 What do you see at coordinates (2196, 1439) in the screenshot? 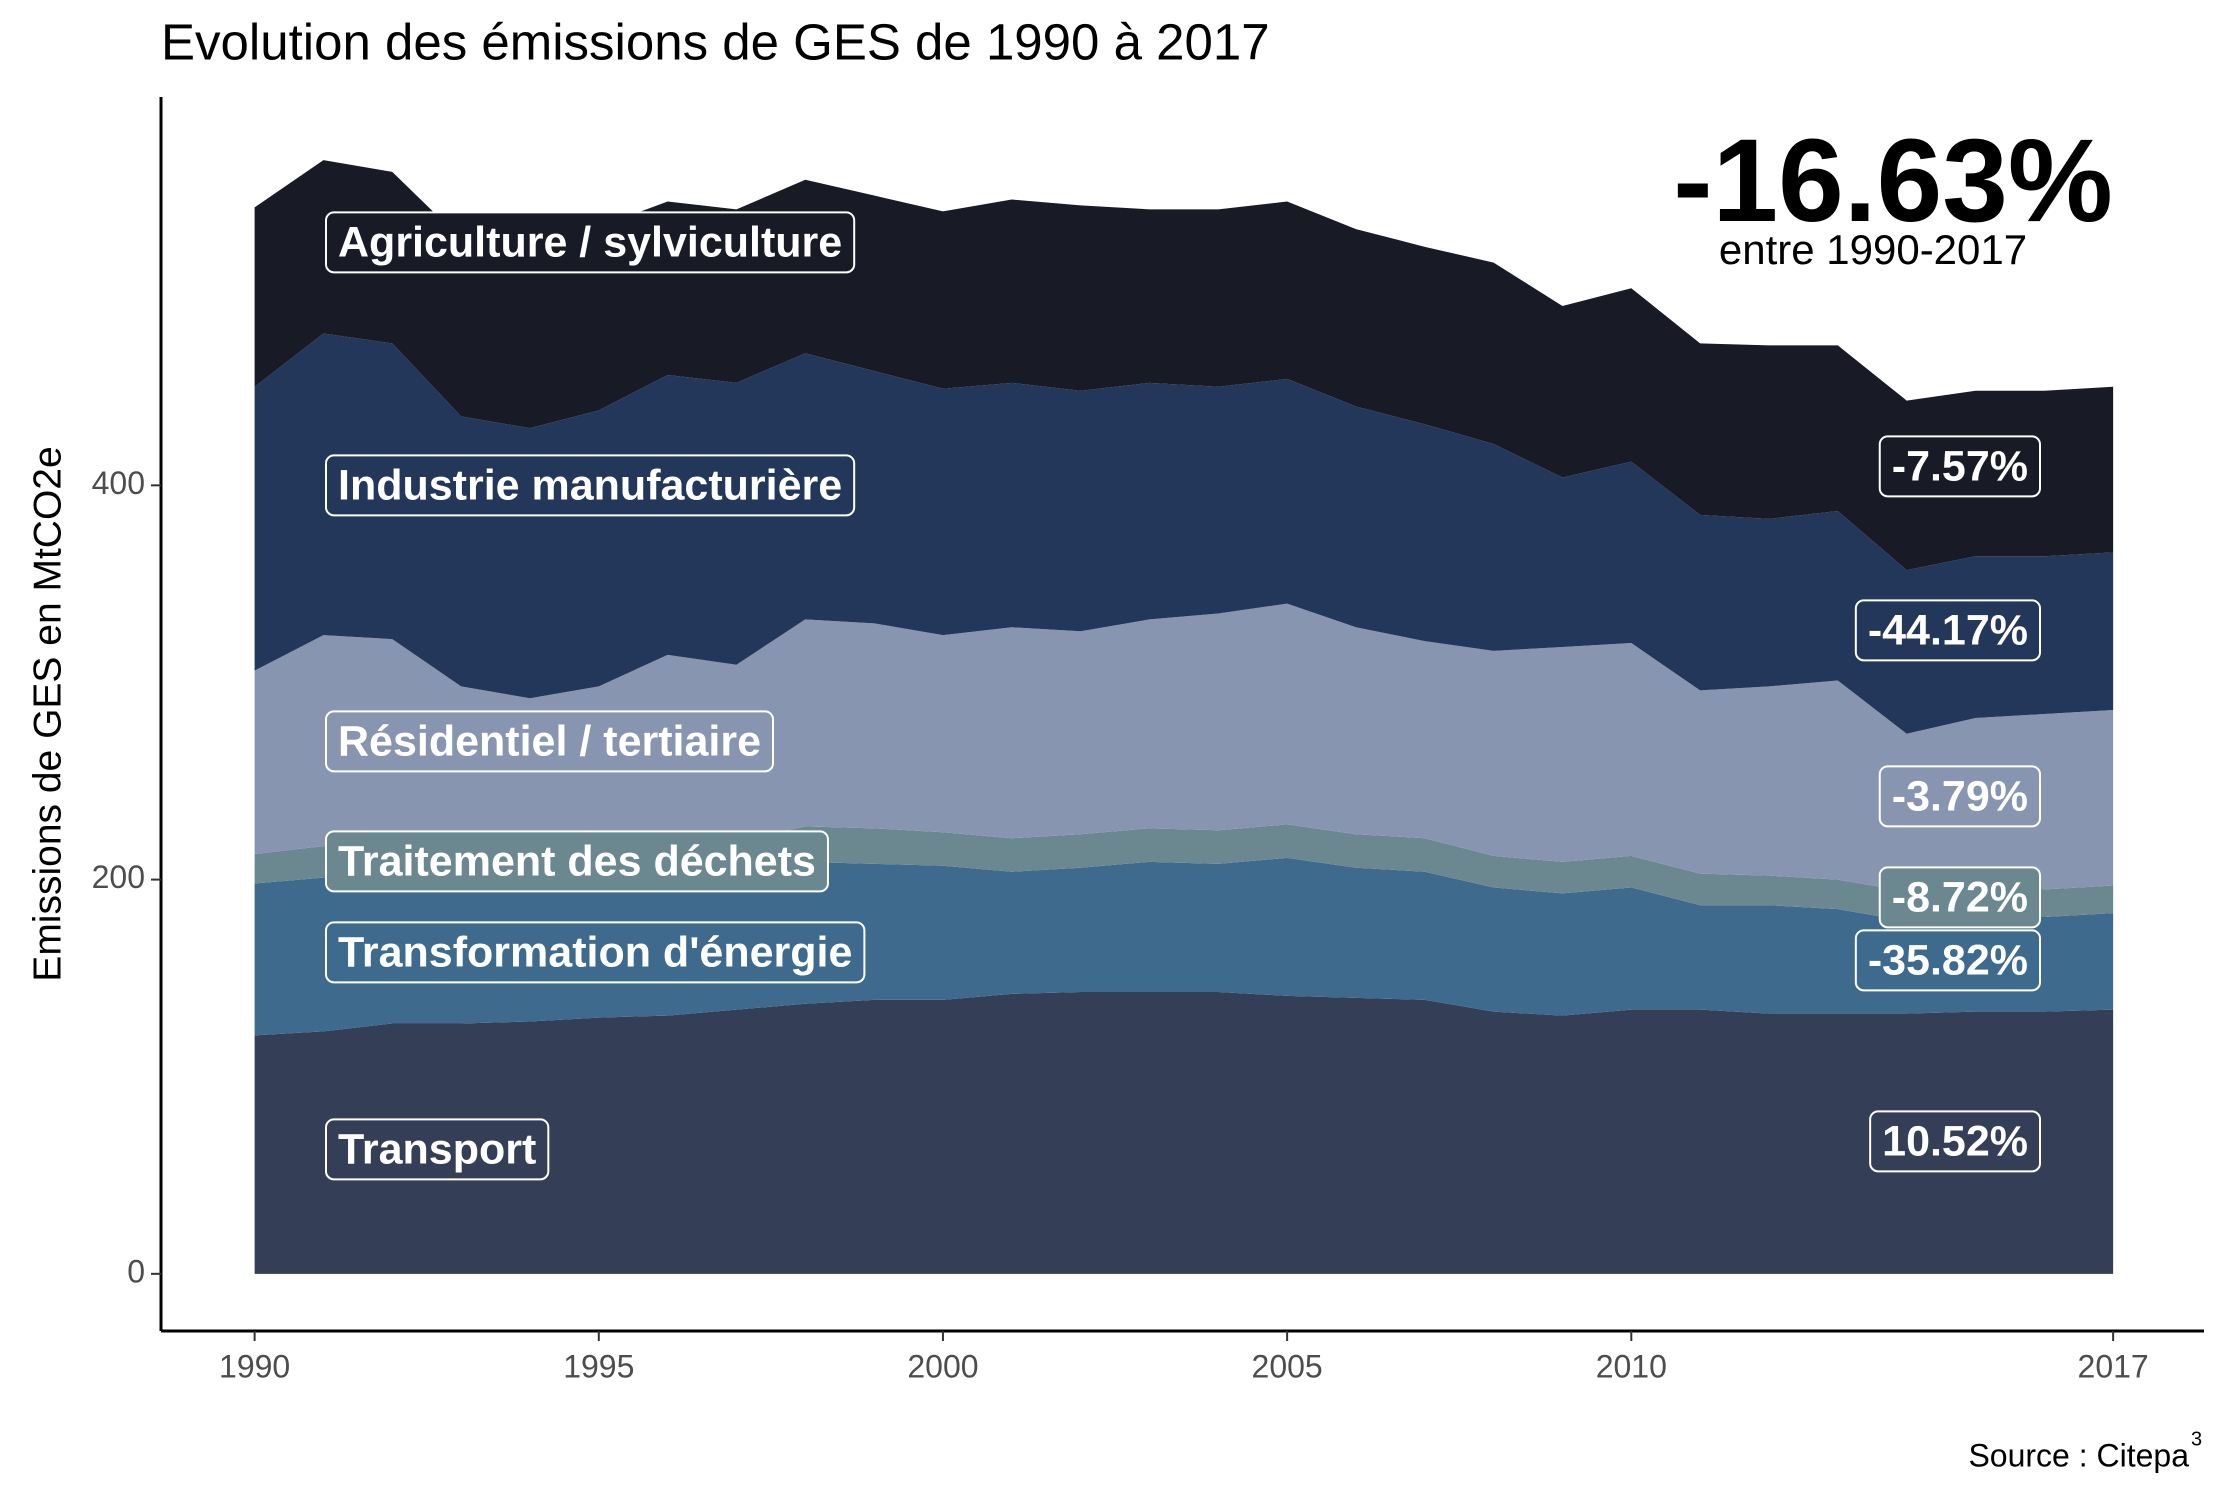
I see `caption-superscript: 3` at bounding box center [2196, 1439].